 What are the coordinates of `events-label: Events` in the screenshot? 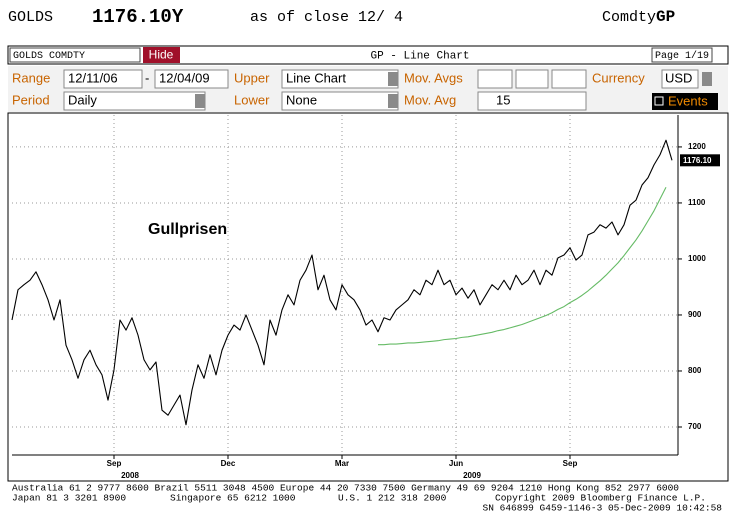 It's located at (688, 100).